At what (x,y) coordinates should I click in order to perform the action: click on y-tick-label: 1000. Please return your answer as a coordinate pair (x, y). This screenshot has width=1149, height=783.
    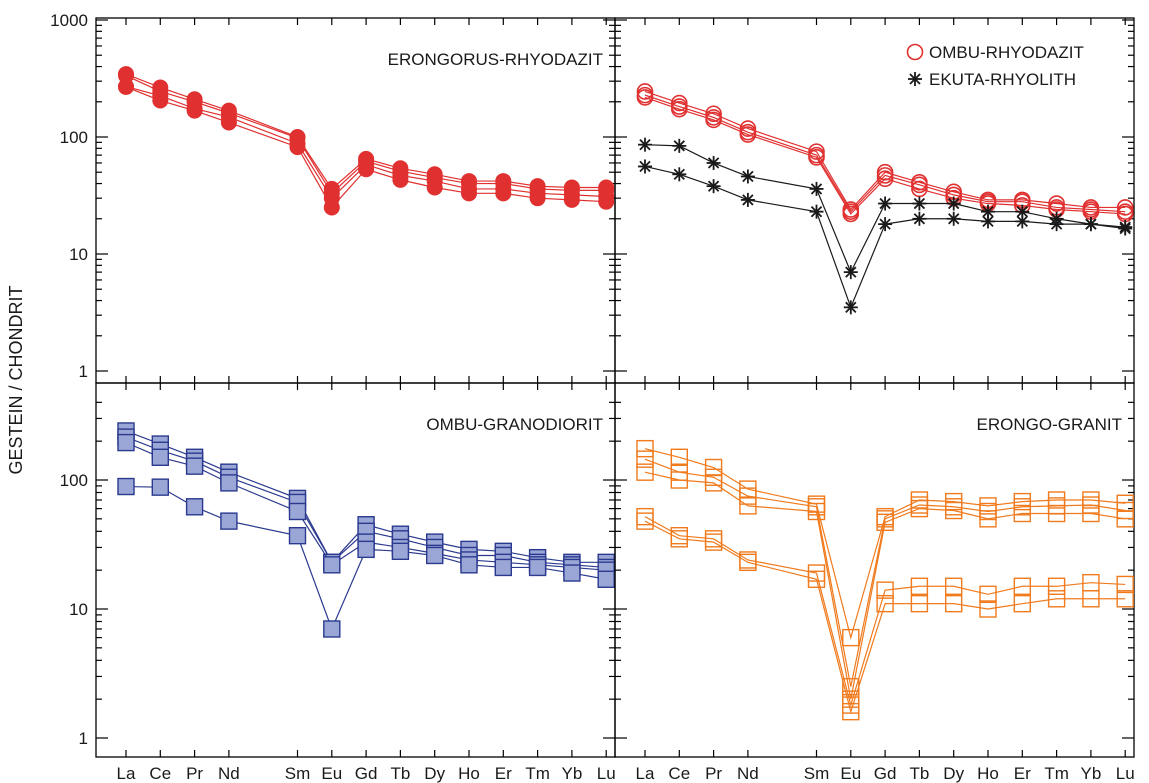
    Looking at the image, I should click on (69, 20).